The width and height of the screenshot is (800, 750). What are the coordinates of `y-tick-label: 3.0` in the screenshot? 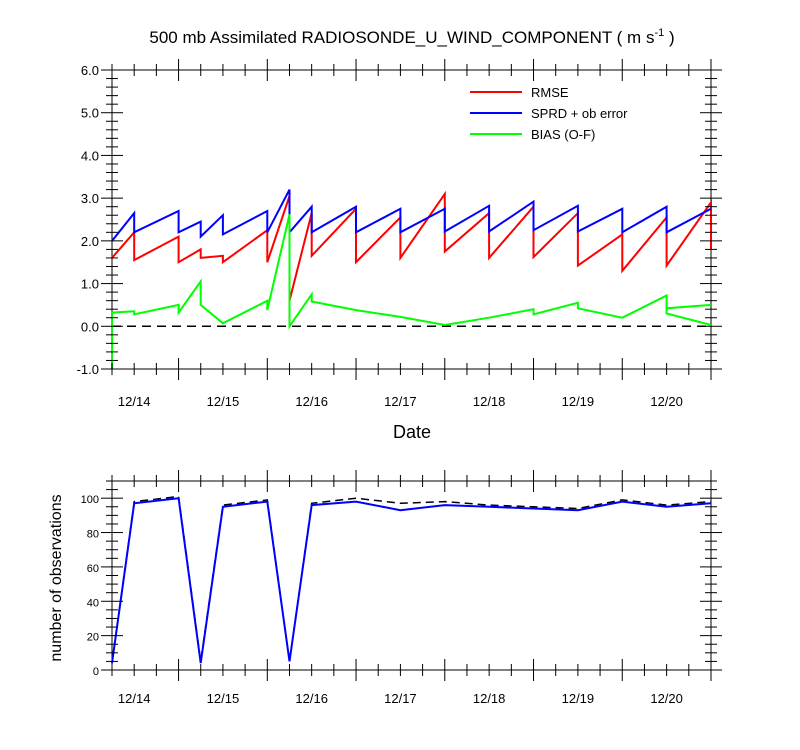 It's located at (90, 198).